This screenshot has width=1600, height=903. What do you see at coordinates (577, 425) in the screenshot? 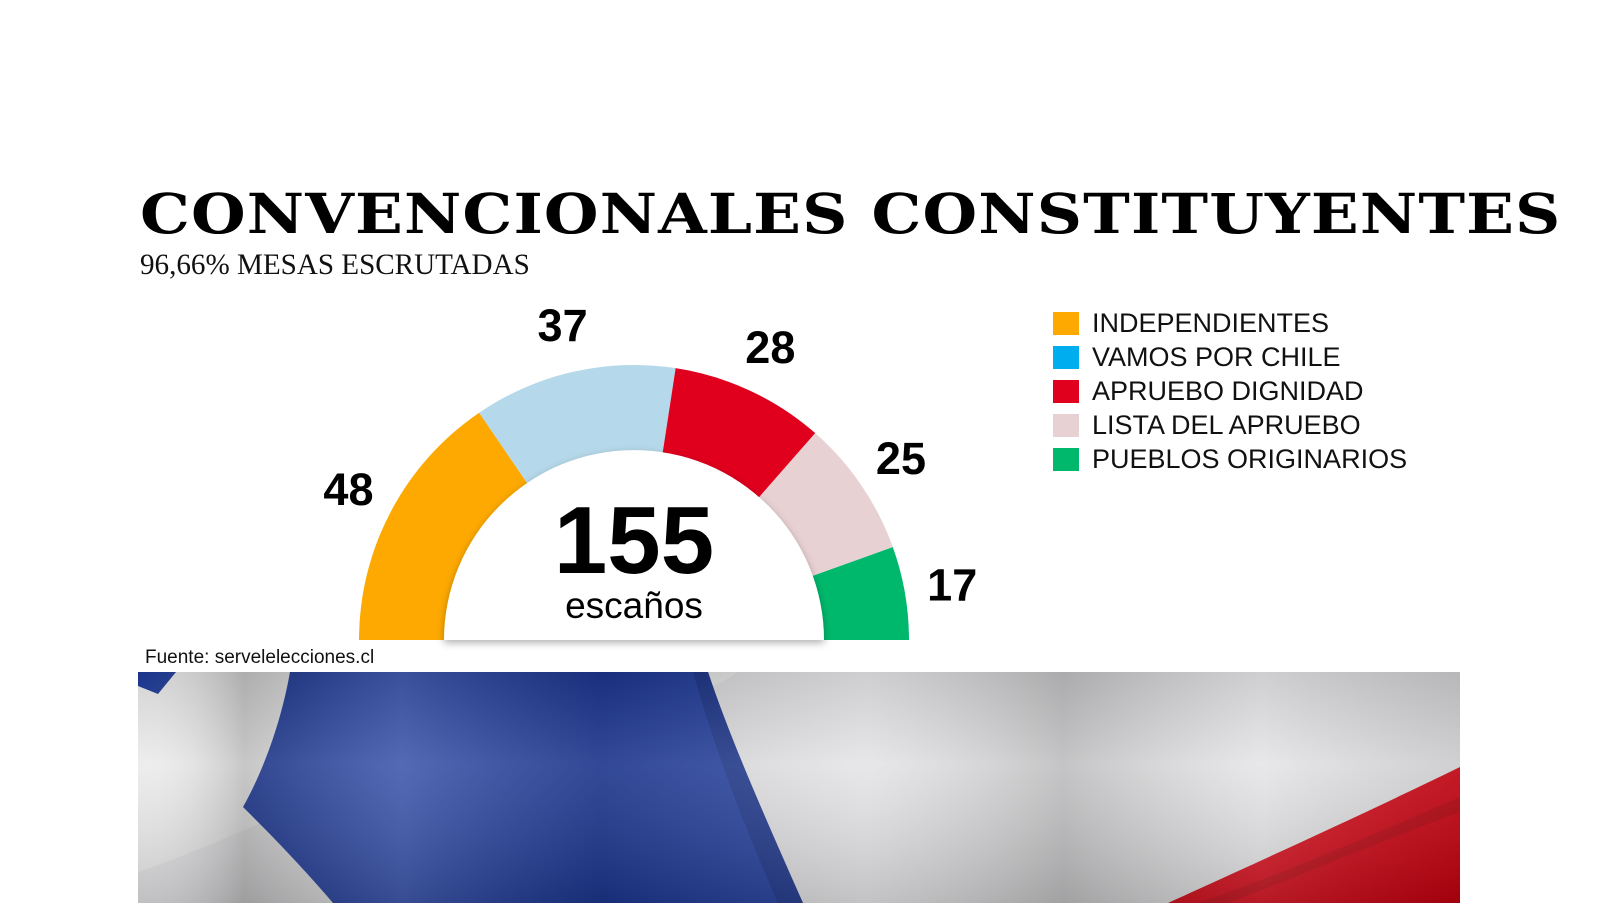
I see `seat-slice-vamos-por-chile` at bounding box center [577, 425].